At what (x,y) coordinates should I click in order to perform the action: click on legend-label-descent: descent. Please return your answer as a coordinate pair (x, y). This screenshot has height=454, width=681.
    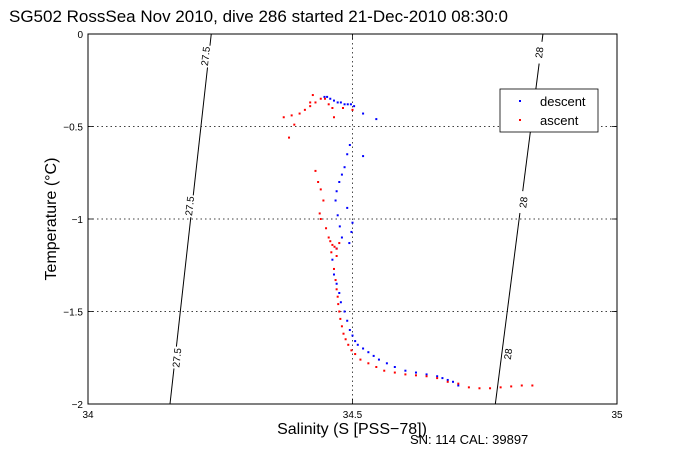
    Looking at the image, I should click on (563, 101).